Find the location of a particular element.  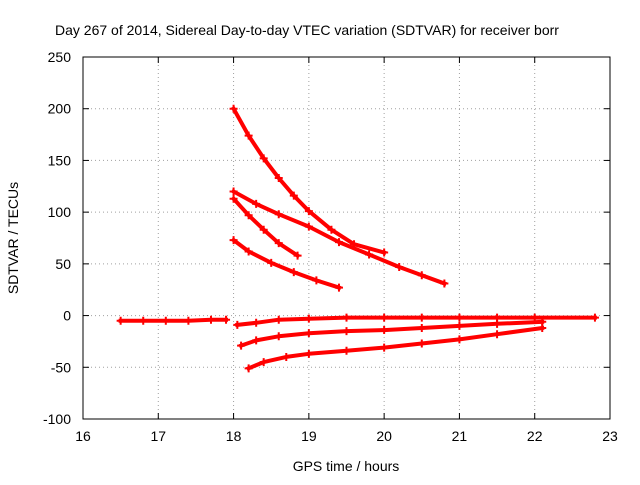

series-arc6 is located at coordinates (416, 321).